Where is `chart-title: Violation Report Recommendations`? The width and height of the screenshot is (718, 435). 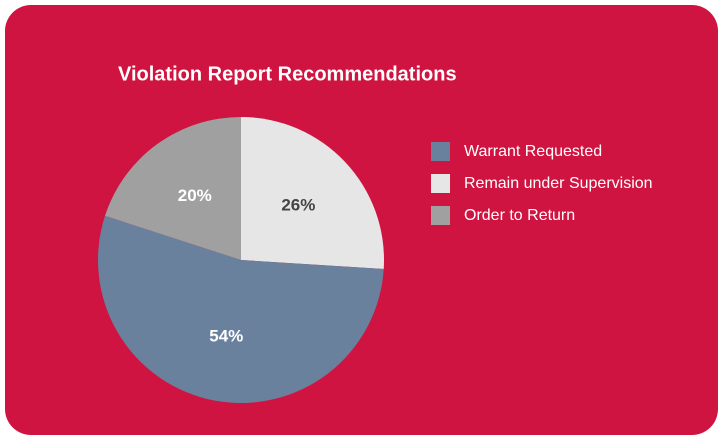 chart-title: Violation Report Recommendations is located at coordinates (287, 74).